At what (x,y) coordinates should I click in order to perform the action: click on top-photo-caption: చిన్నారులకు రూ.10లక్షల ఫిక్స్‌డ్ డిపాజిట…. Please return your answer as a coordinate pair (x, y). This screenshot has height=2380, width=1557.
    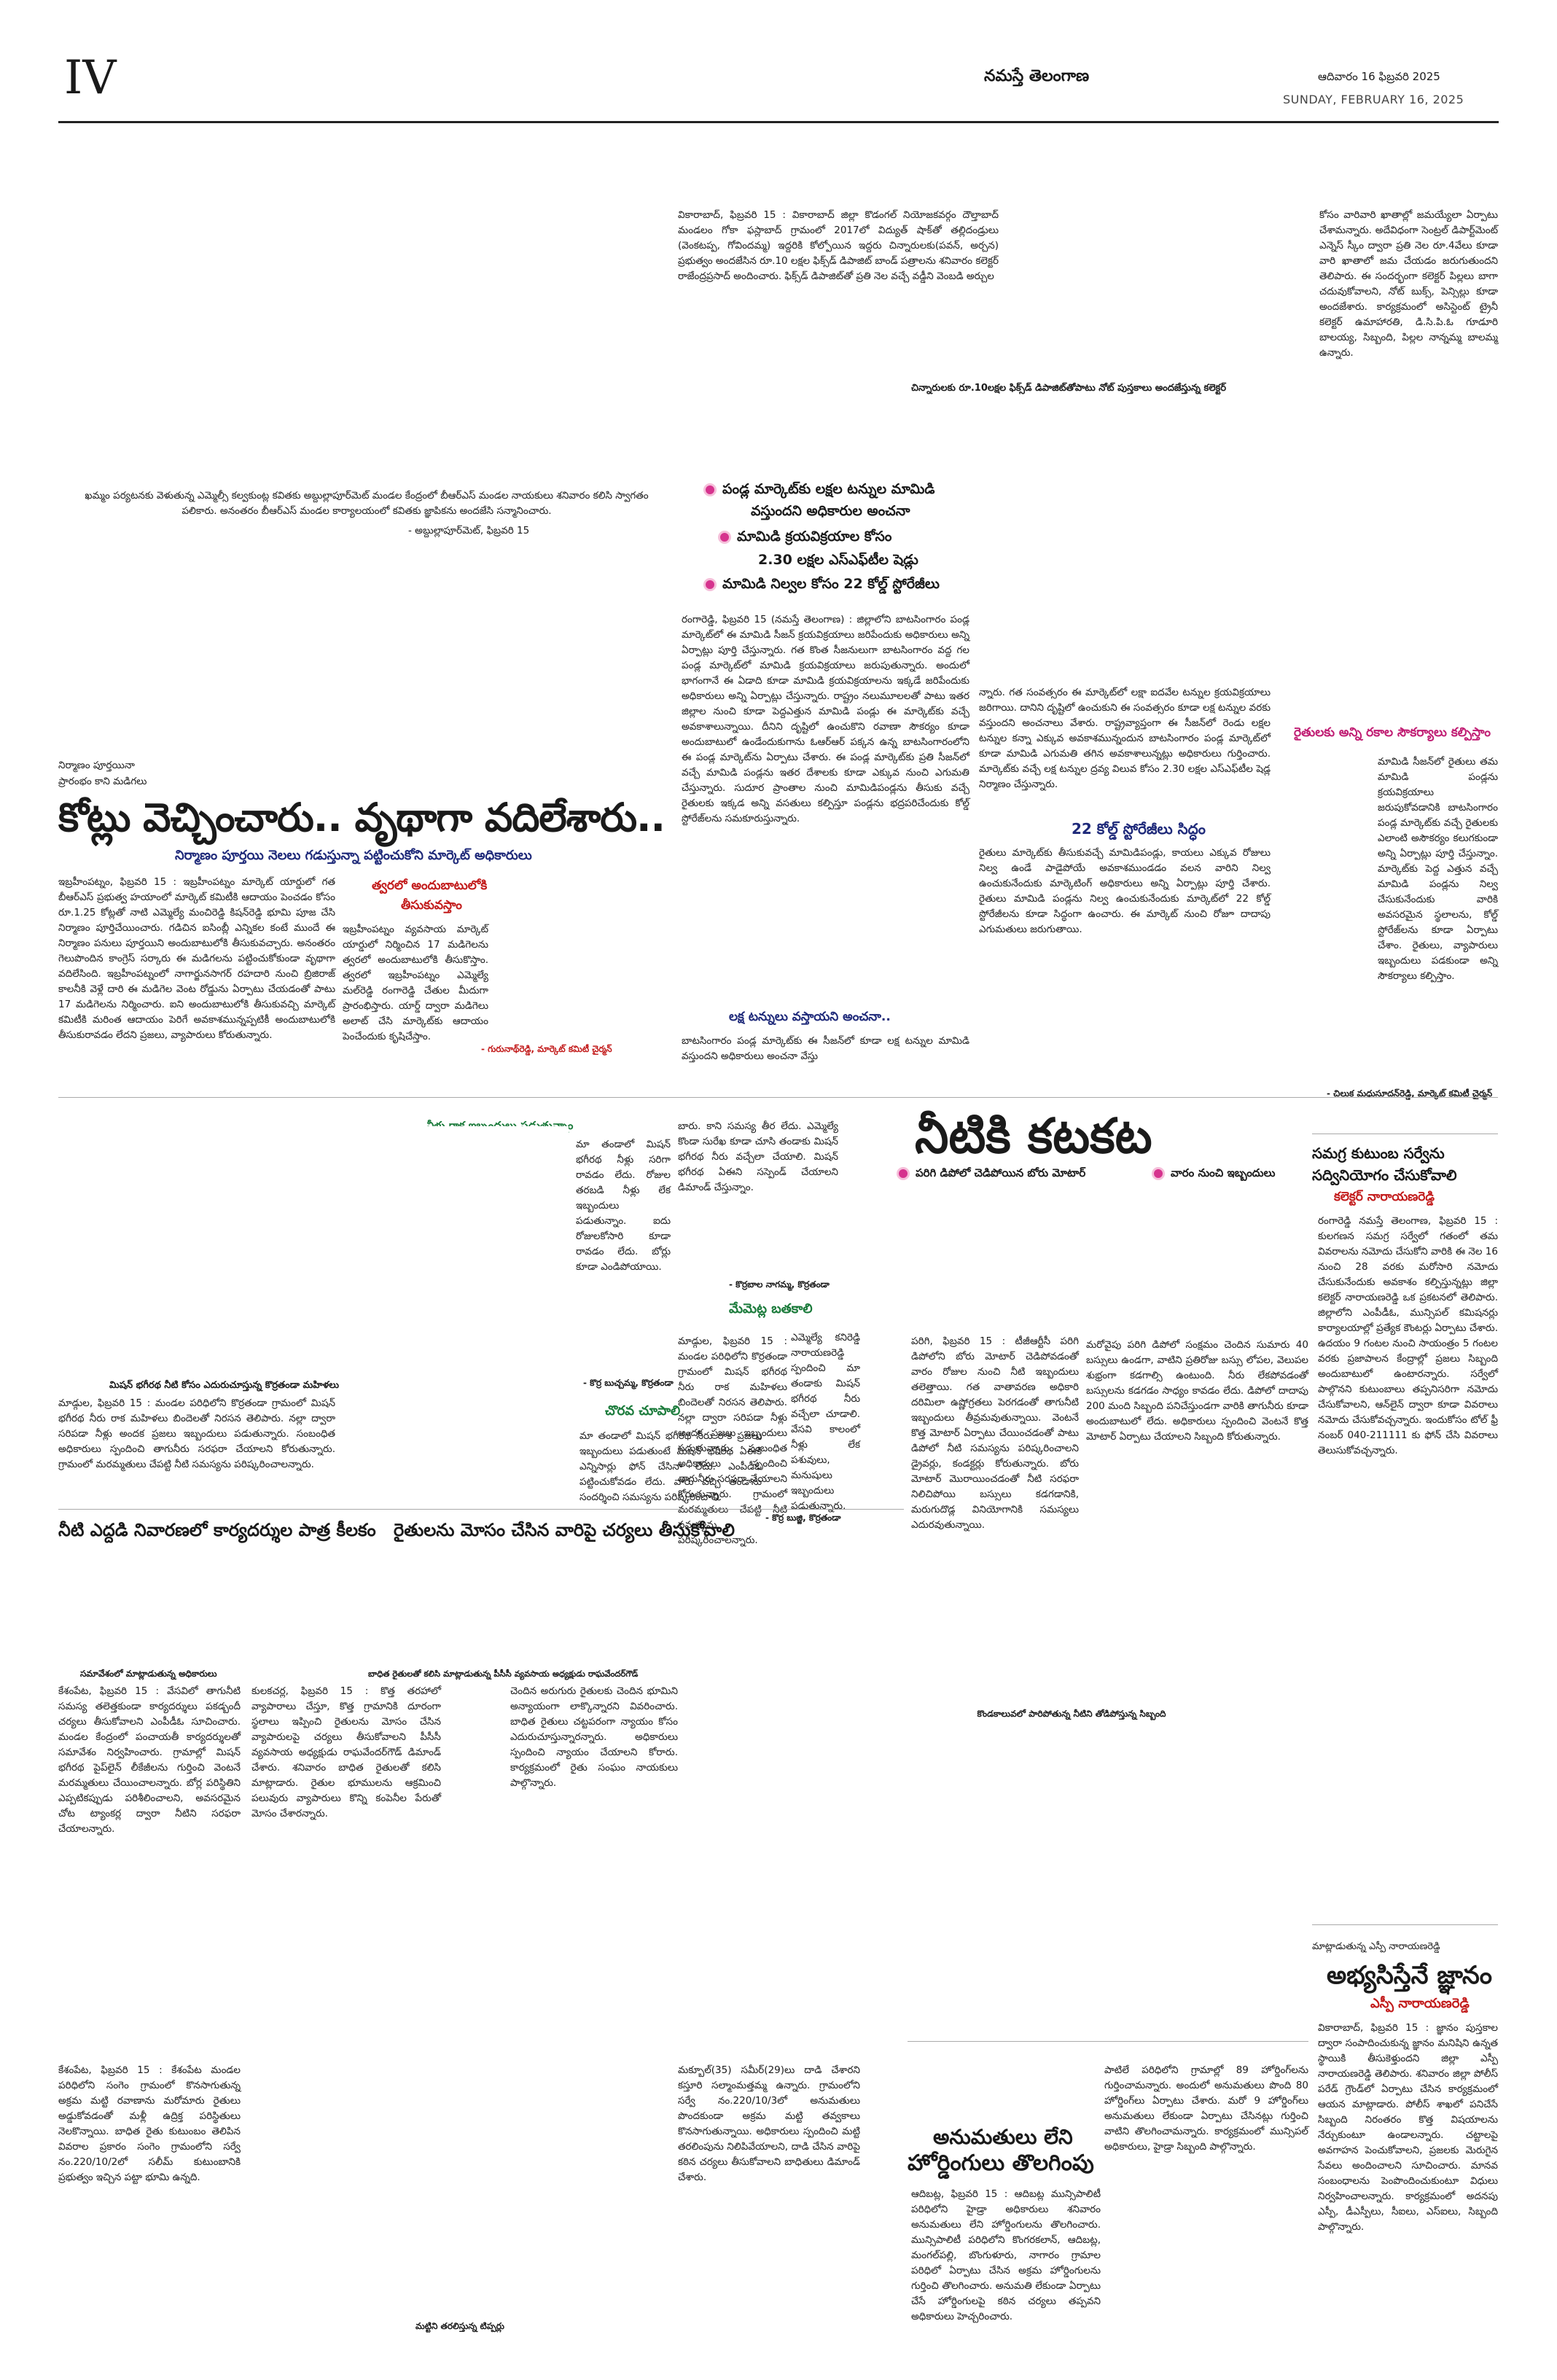
    Looking at the image, I should click on (1069, 388).